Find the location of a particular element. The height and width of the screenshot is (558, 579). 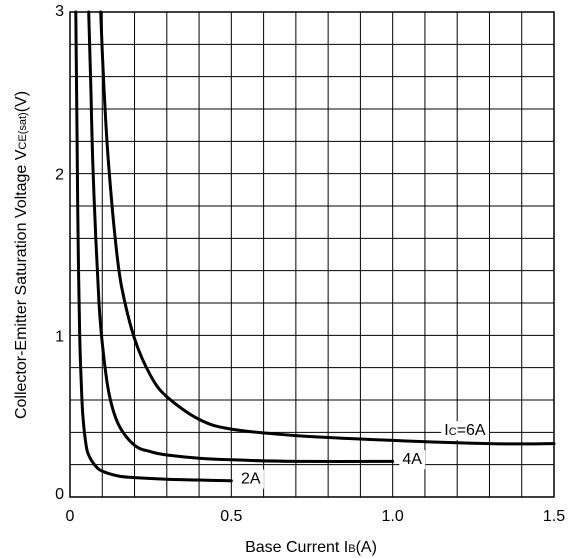

series-label-main: I is located at coordinates (446, 430).